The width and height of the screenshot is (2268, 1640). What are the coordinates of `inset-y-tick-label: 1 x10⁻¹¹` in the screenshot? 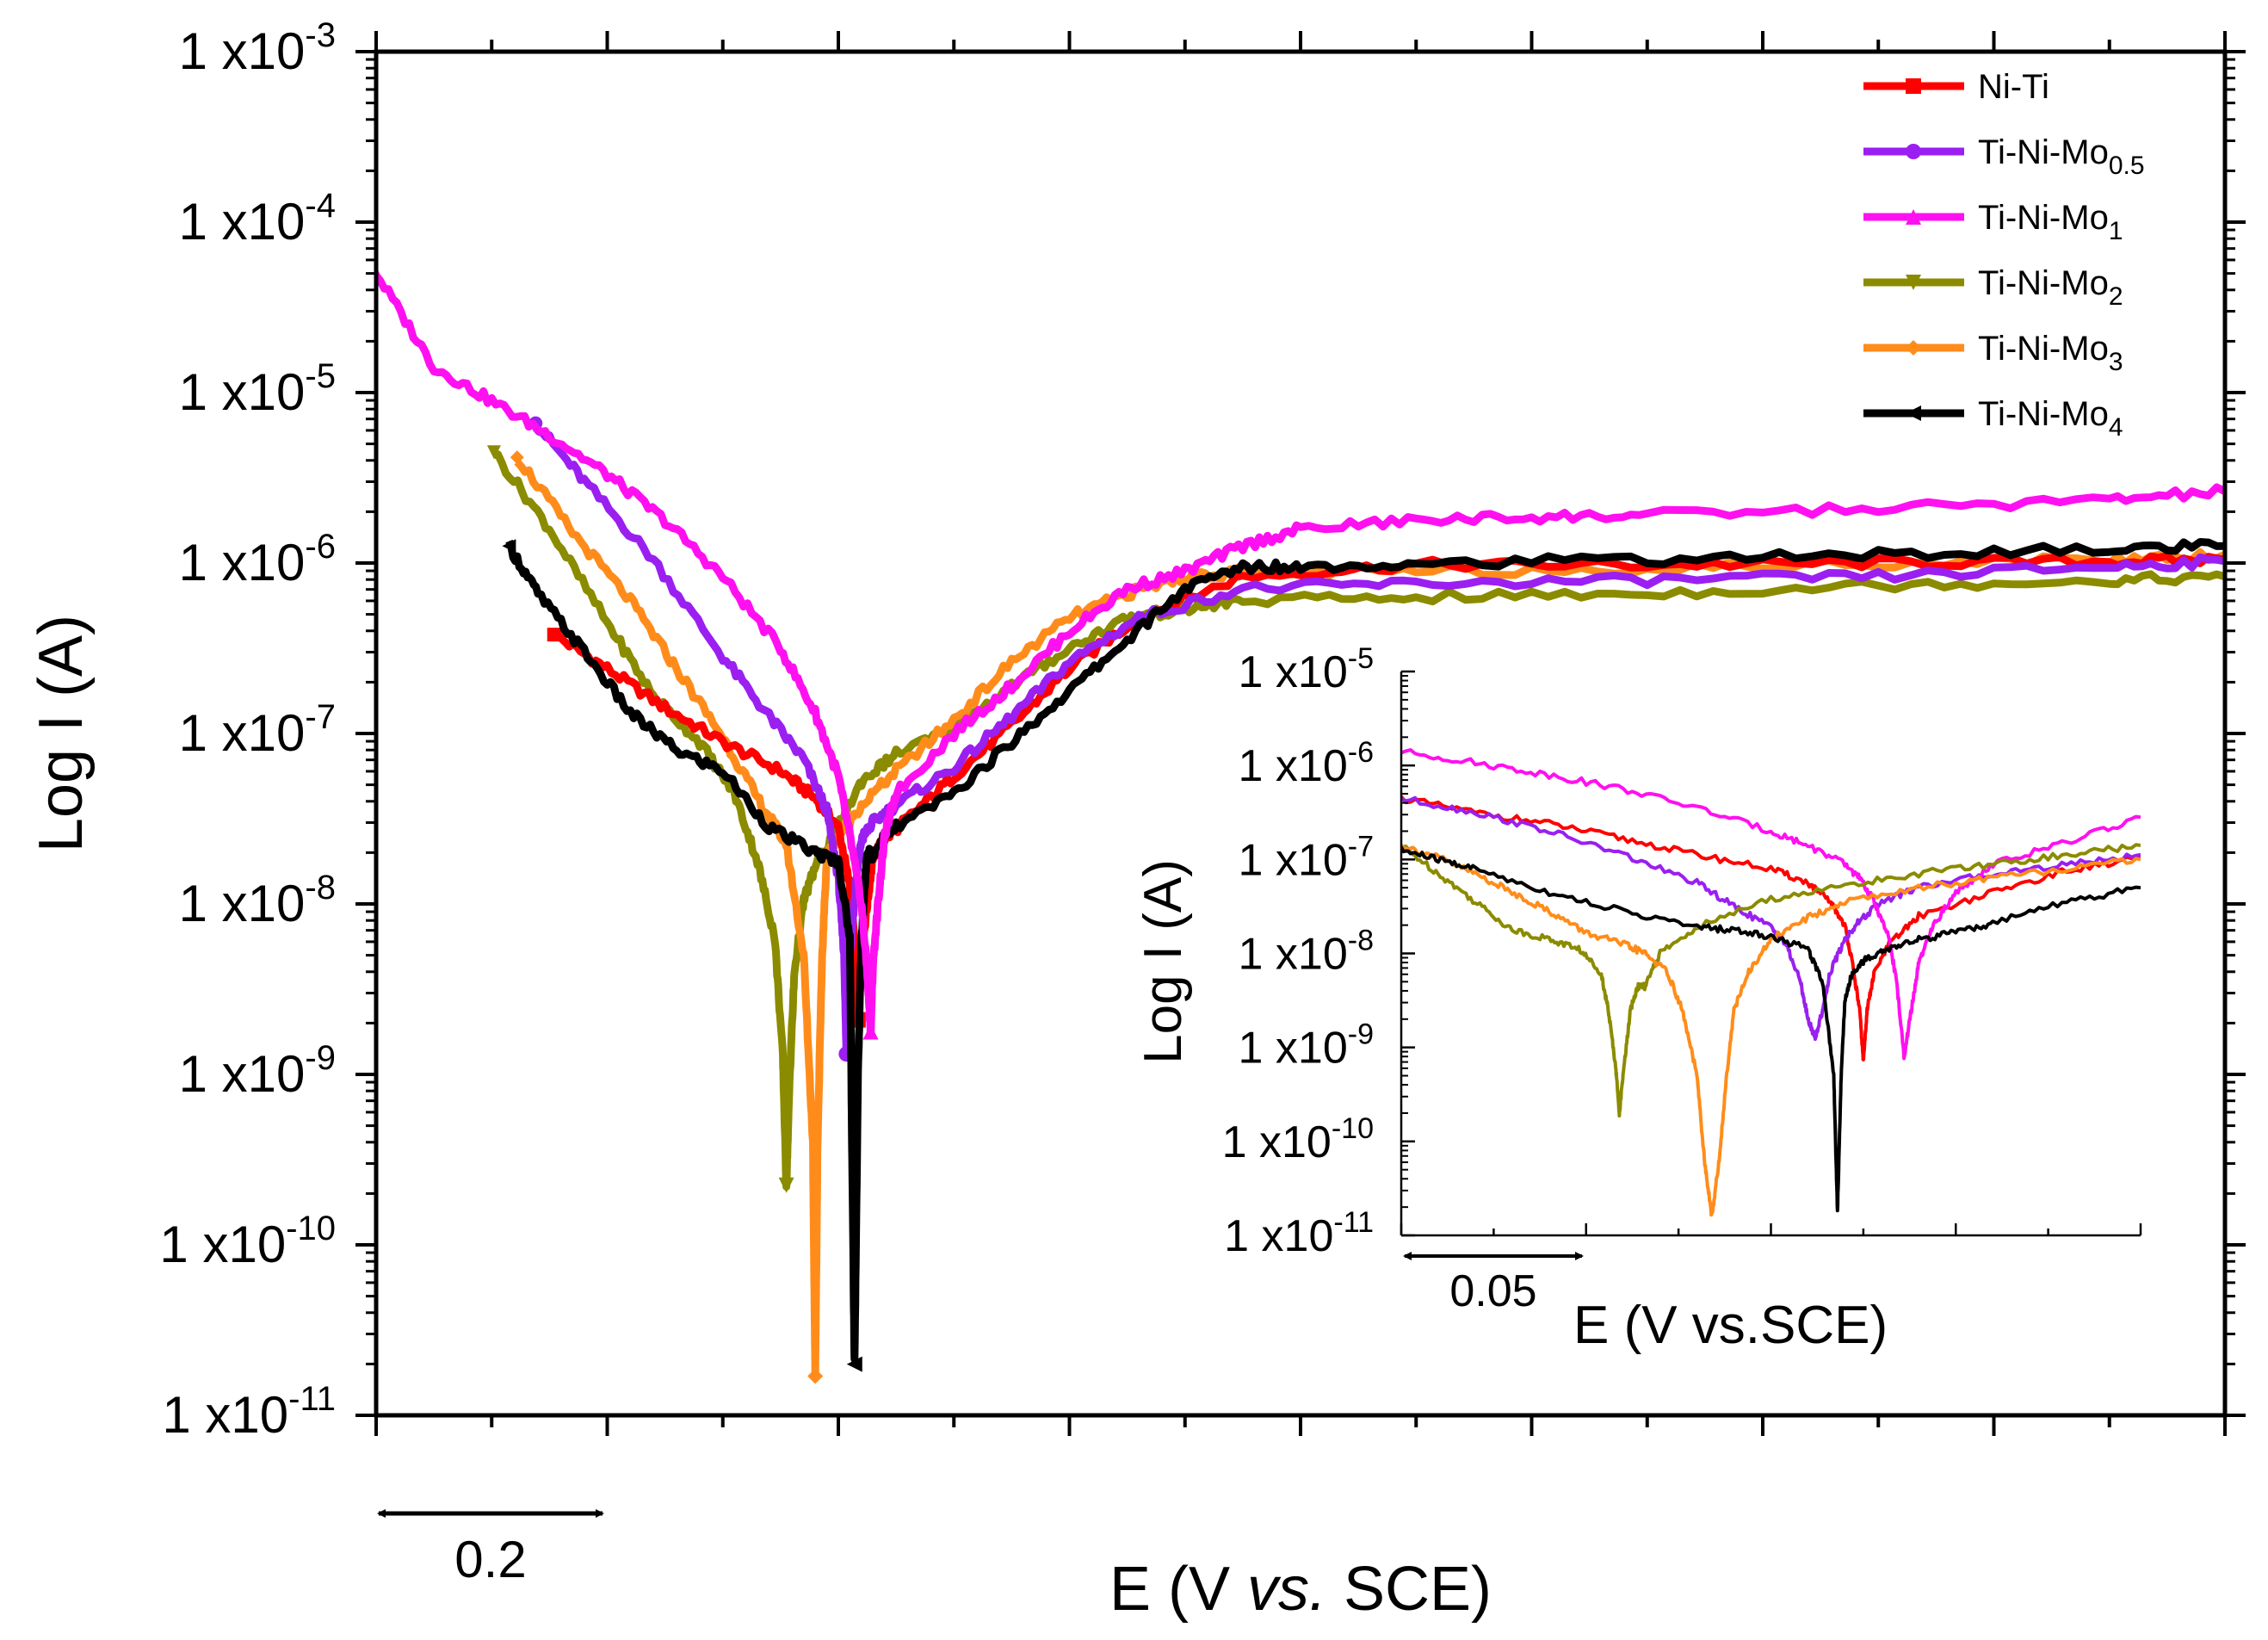 It's located at (1299, 1233).